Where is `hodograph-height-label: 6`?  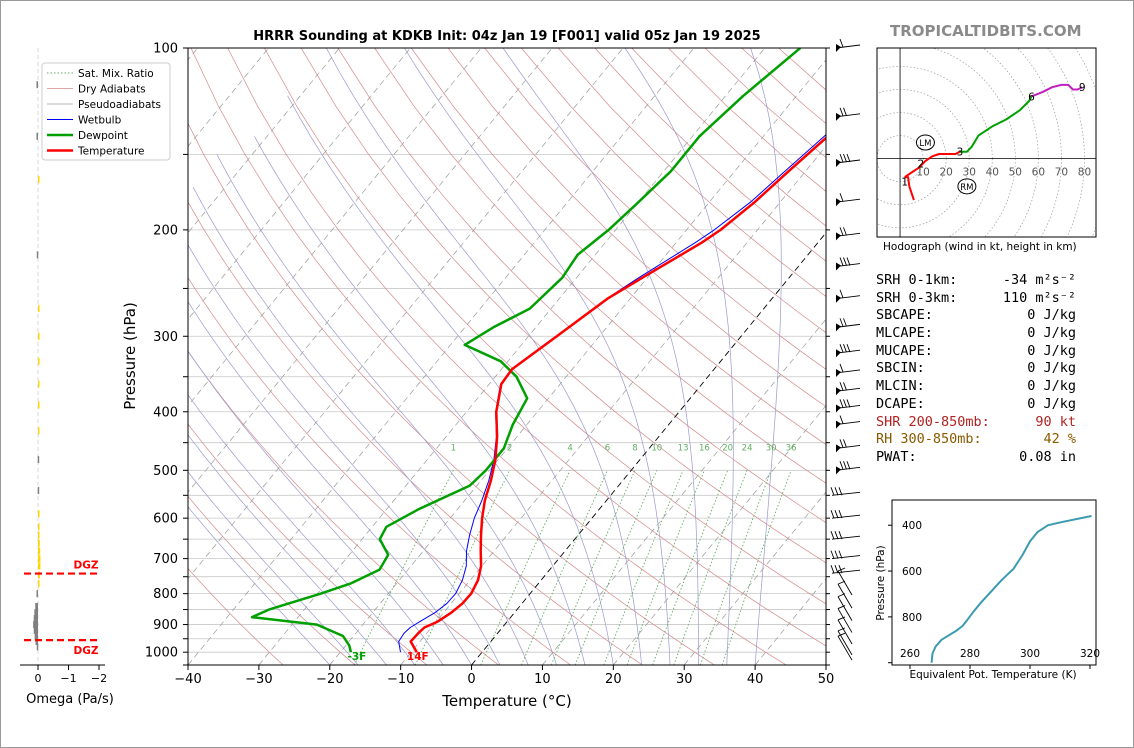 hodograph-height-label: 6 is located at coordinates (1031, 97).